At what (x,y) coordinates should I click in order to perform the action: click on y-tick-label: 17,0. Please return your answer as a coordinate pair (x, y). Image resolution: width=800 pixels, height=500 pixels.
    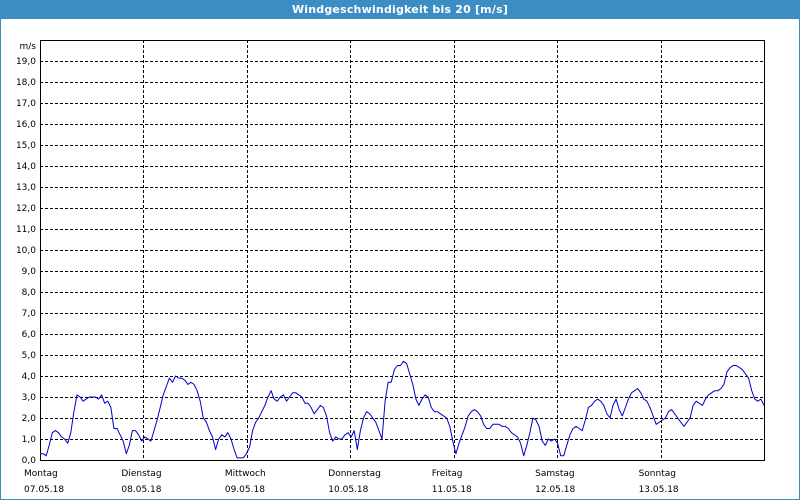
    Looking at the image, I should click on (26, 104).